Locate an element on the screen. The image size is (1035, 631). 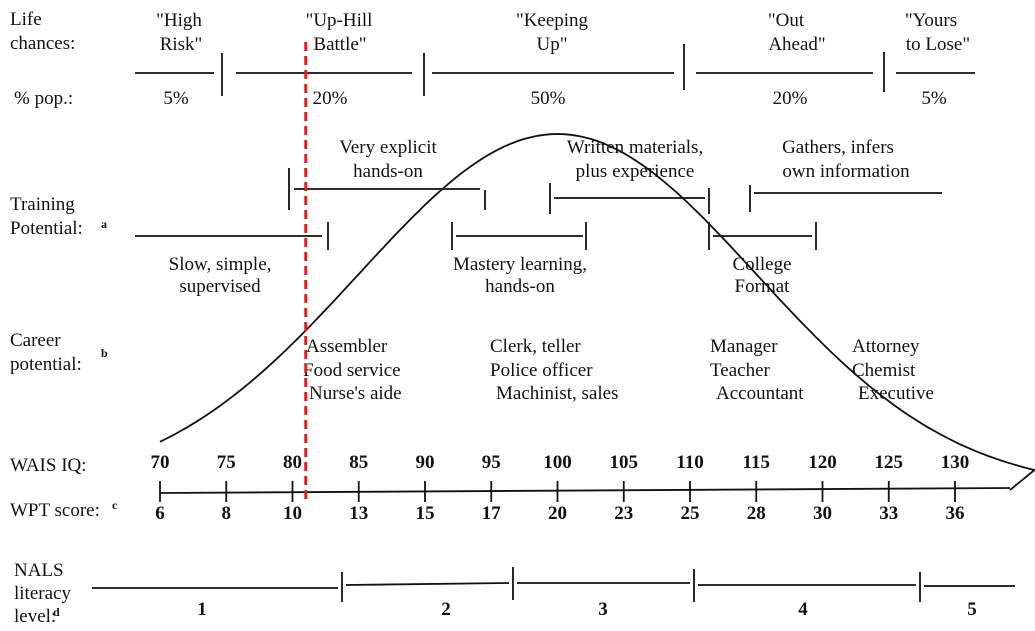
career-3-line3: Accountant is located at coordinates (760, 393).